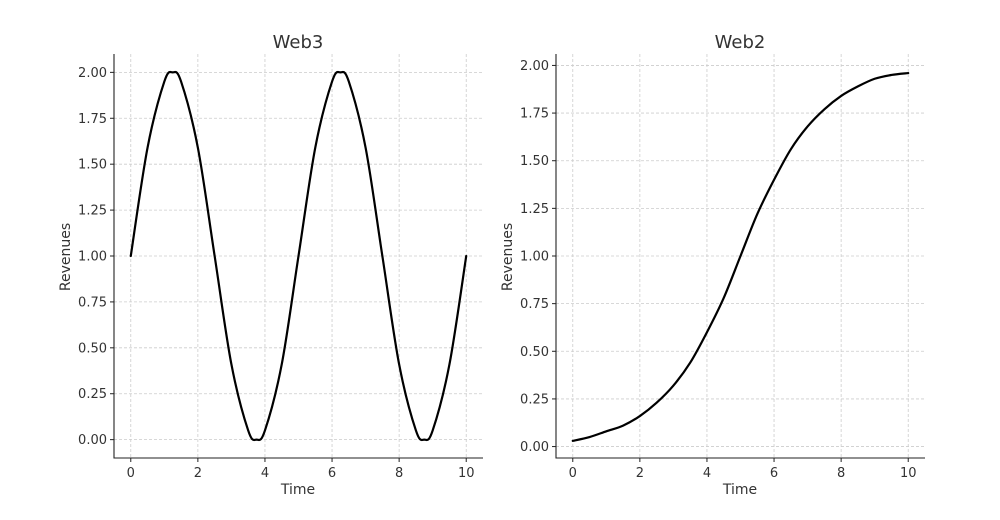 This screenshot has width=1000, height=520. What do you see at coordinates (740, 42) in the screenshot?
I see `chart-title: Web2` at bounding box center [740, 42].